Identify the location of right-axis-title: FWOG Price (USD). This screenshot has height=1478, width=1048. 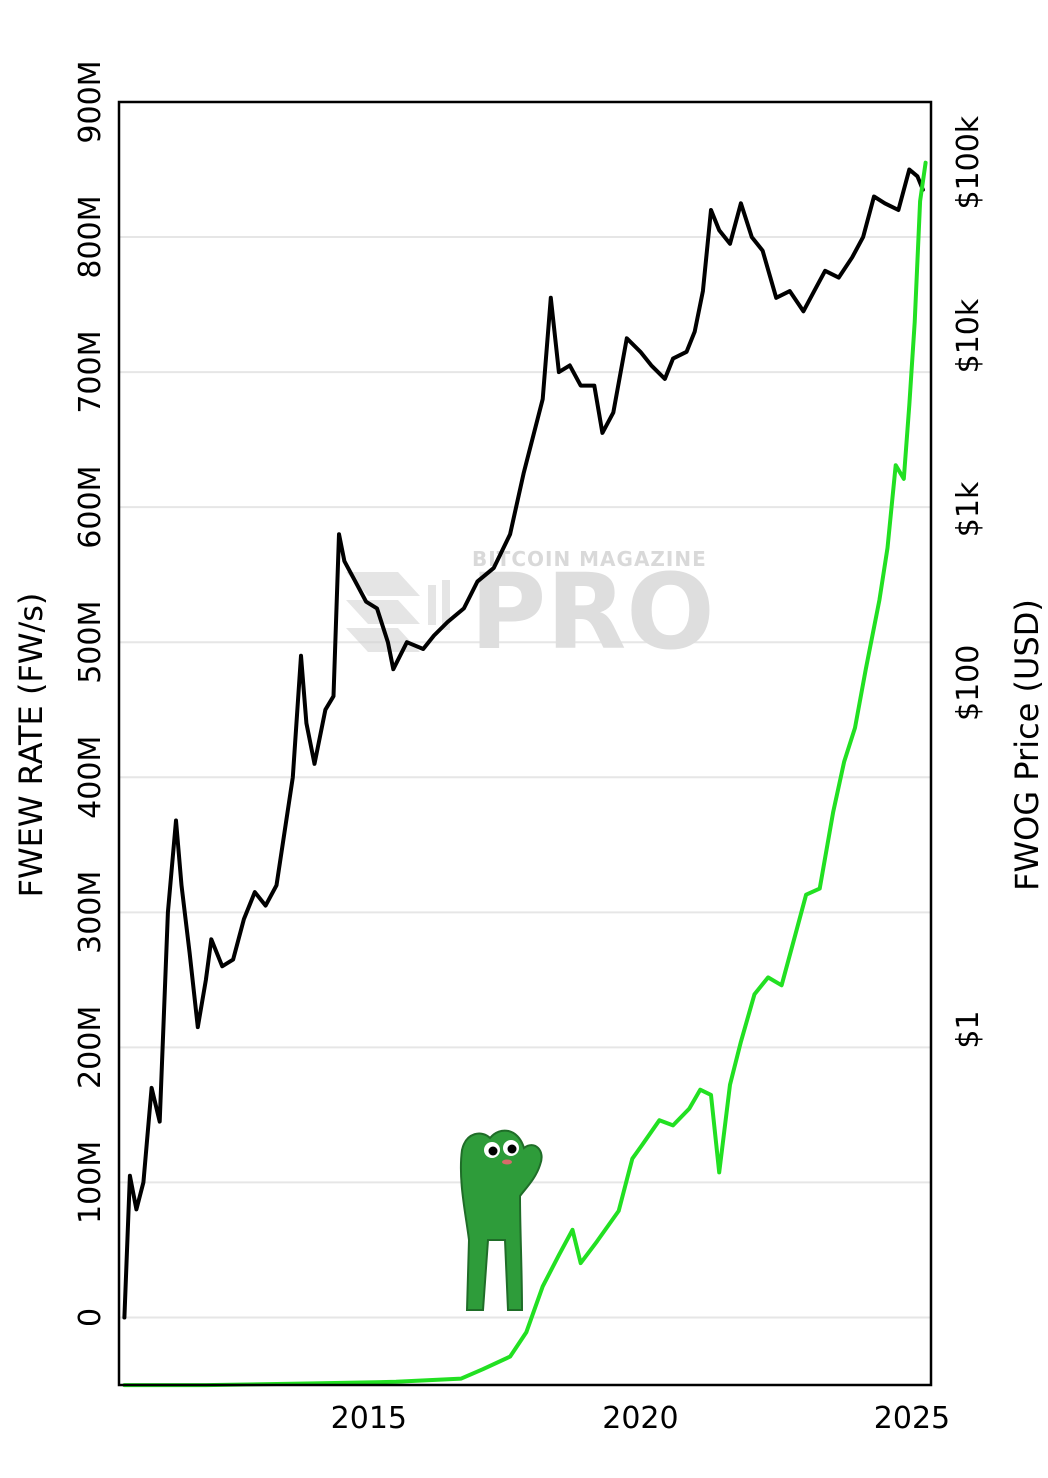
(1027, 745).